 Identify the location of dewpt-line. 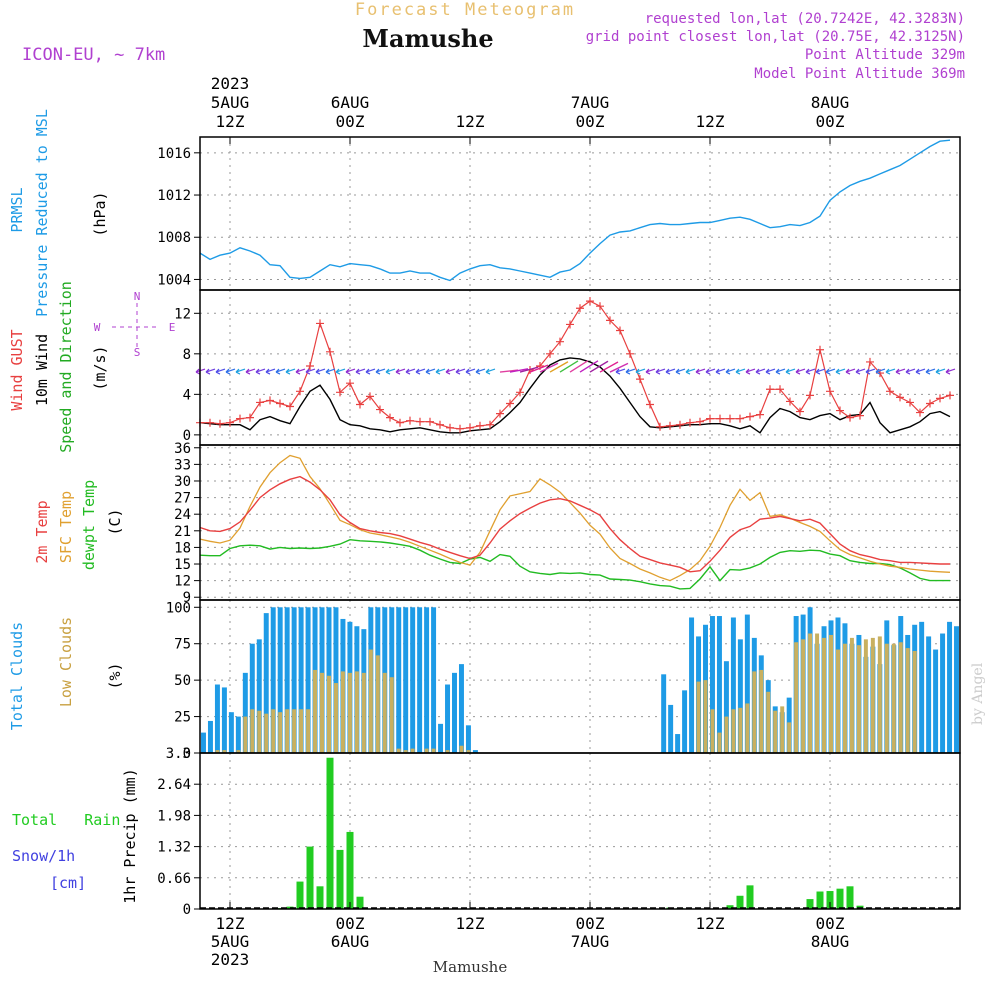
(574, 564).